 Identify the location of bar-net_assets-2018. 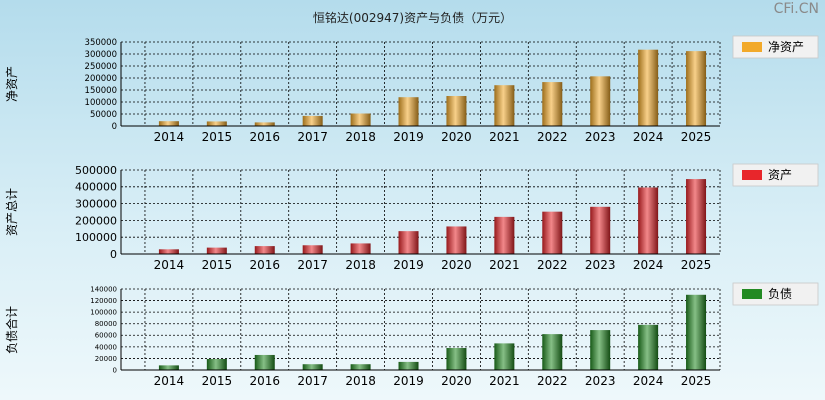
(360, 119).